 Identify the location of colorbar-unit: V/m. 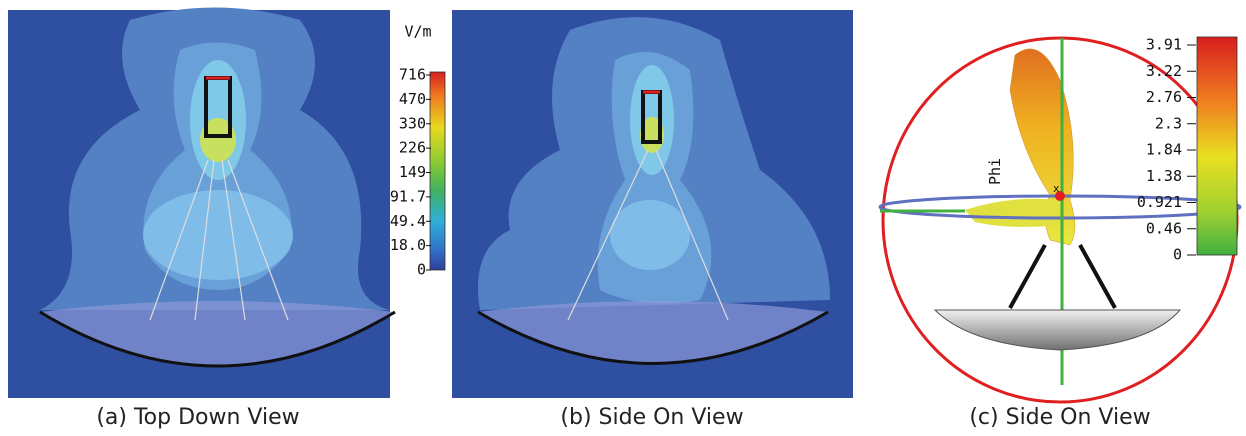
(417, 32).